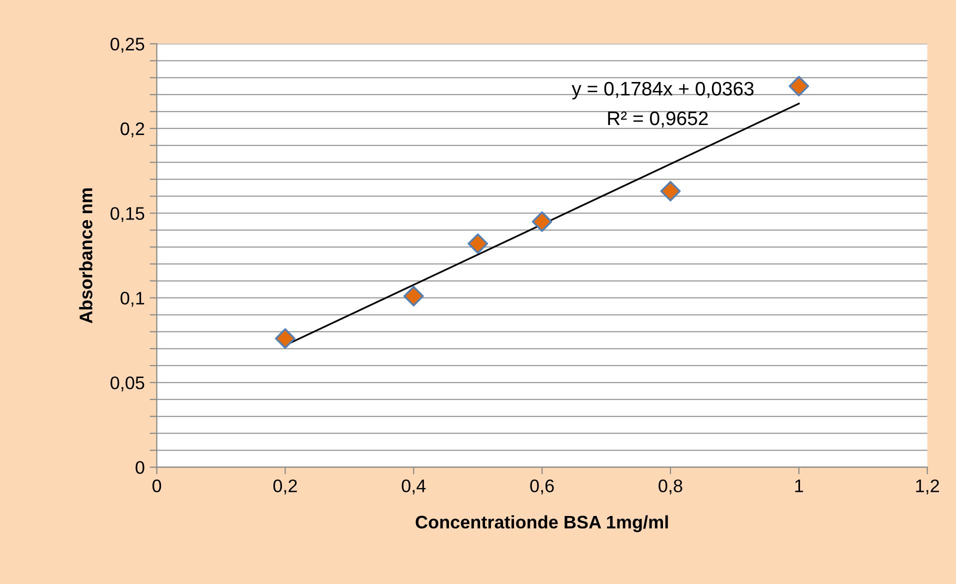 The image size is (956, 584). What do you see at coordinates (285, 486) in the screenshot?
I see `x-tick-label: 0,2` at bounding box center [285, 486].